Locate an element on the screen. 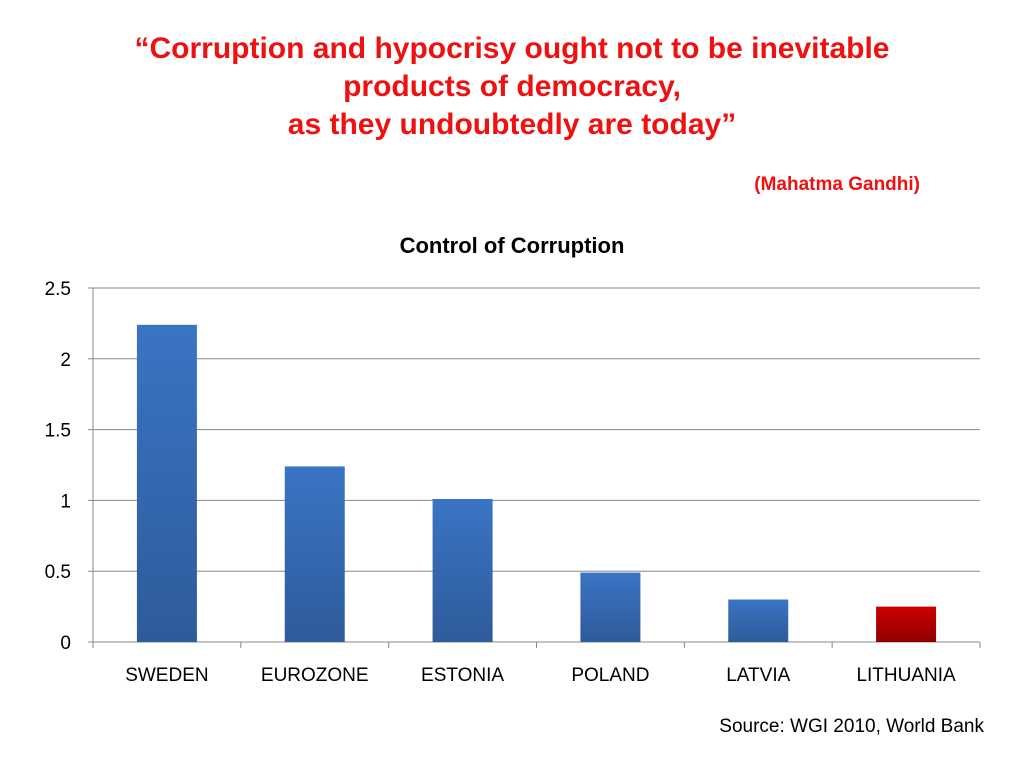 This screenshot has width=1024, height=768. bar-estonia is located at coordinates (462, 570).